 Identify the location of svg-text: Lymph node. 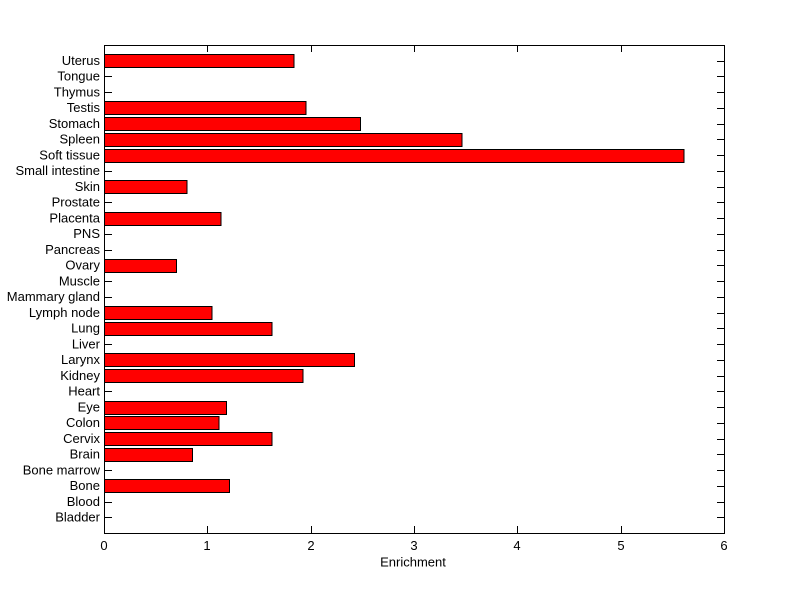
(64, 312).